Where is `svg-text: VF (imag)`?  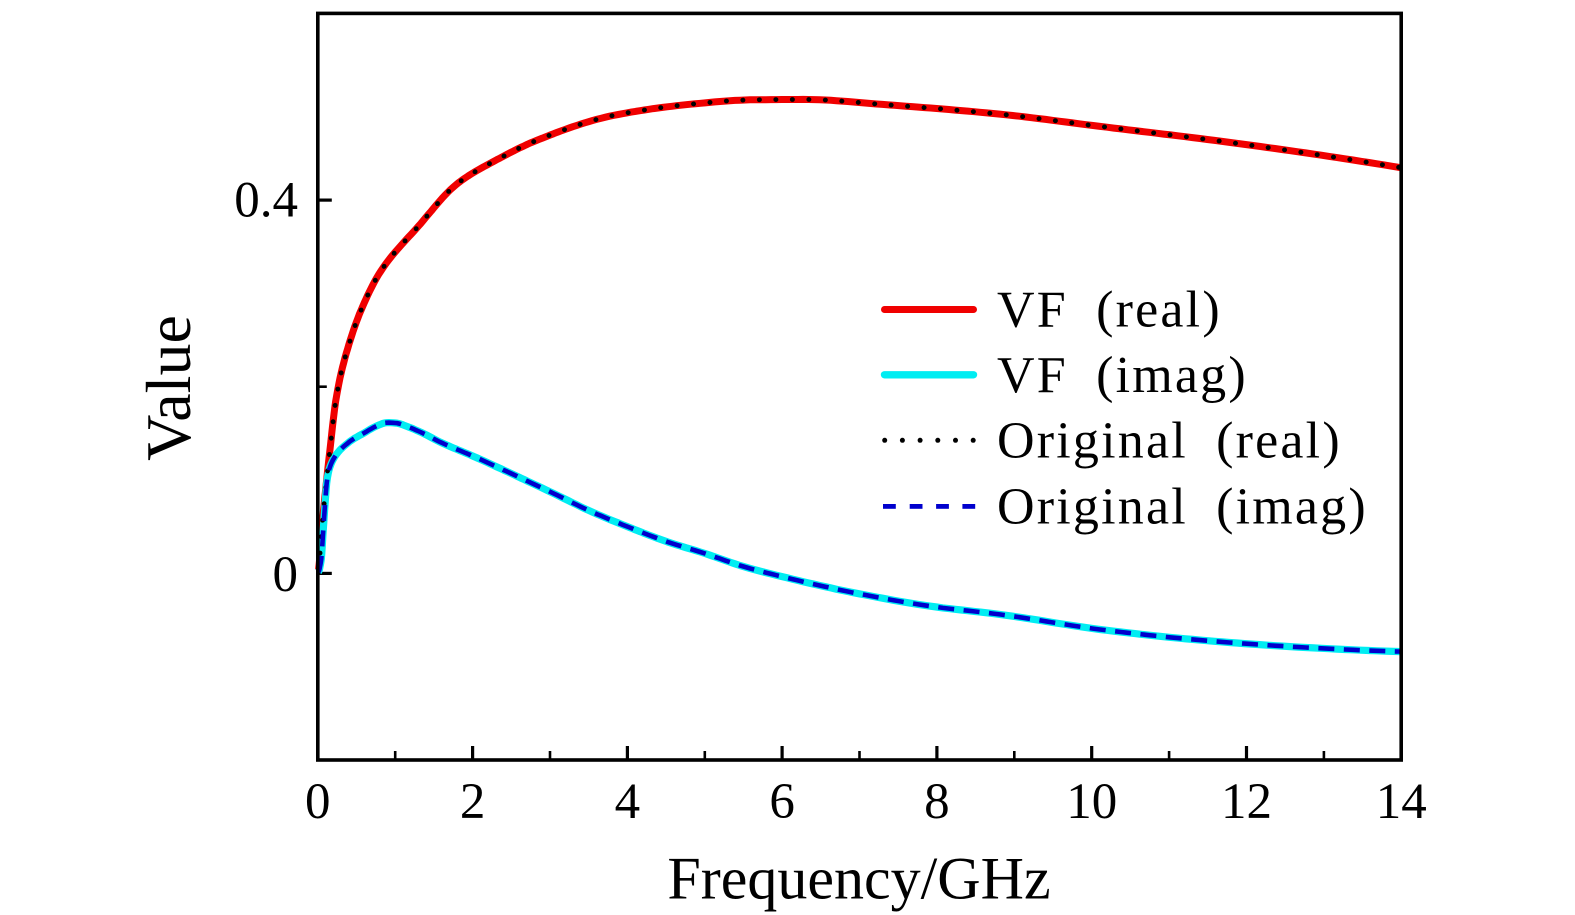 svg-text: VF (imag) is located at coordinates (1122, 375).